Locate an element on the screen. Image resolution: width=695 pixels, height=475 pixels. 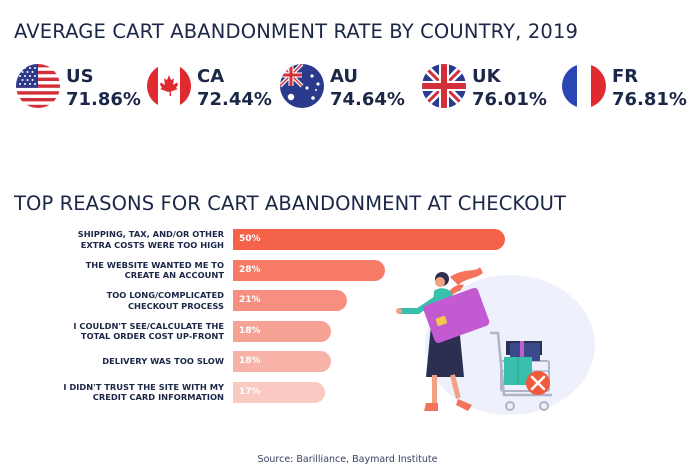
reason-label: TOO LONG/COMPLICATED CHECKOUT PROCESS is located at coordinates (124, 300).